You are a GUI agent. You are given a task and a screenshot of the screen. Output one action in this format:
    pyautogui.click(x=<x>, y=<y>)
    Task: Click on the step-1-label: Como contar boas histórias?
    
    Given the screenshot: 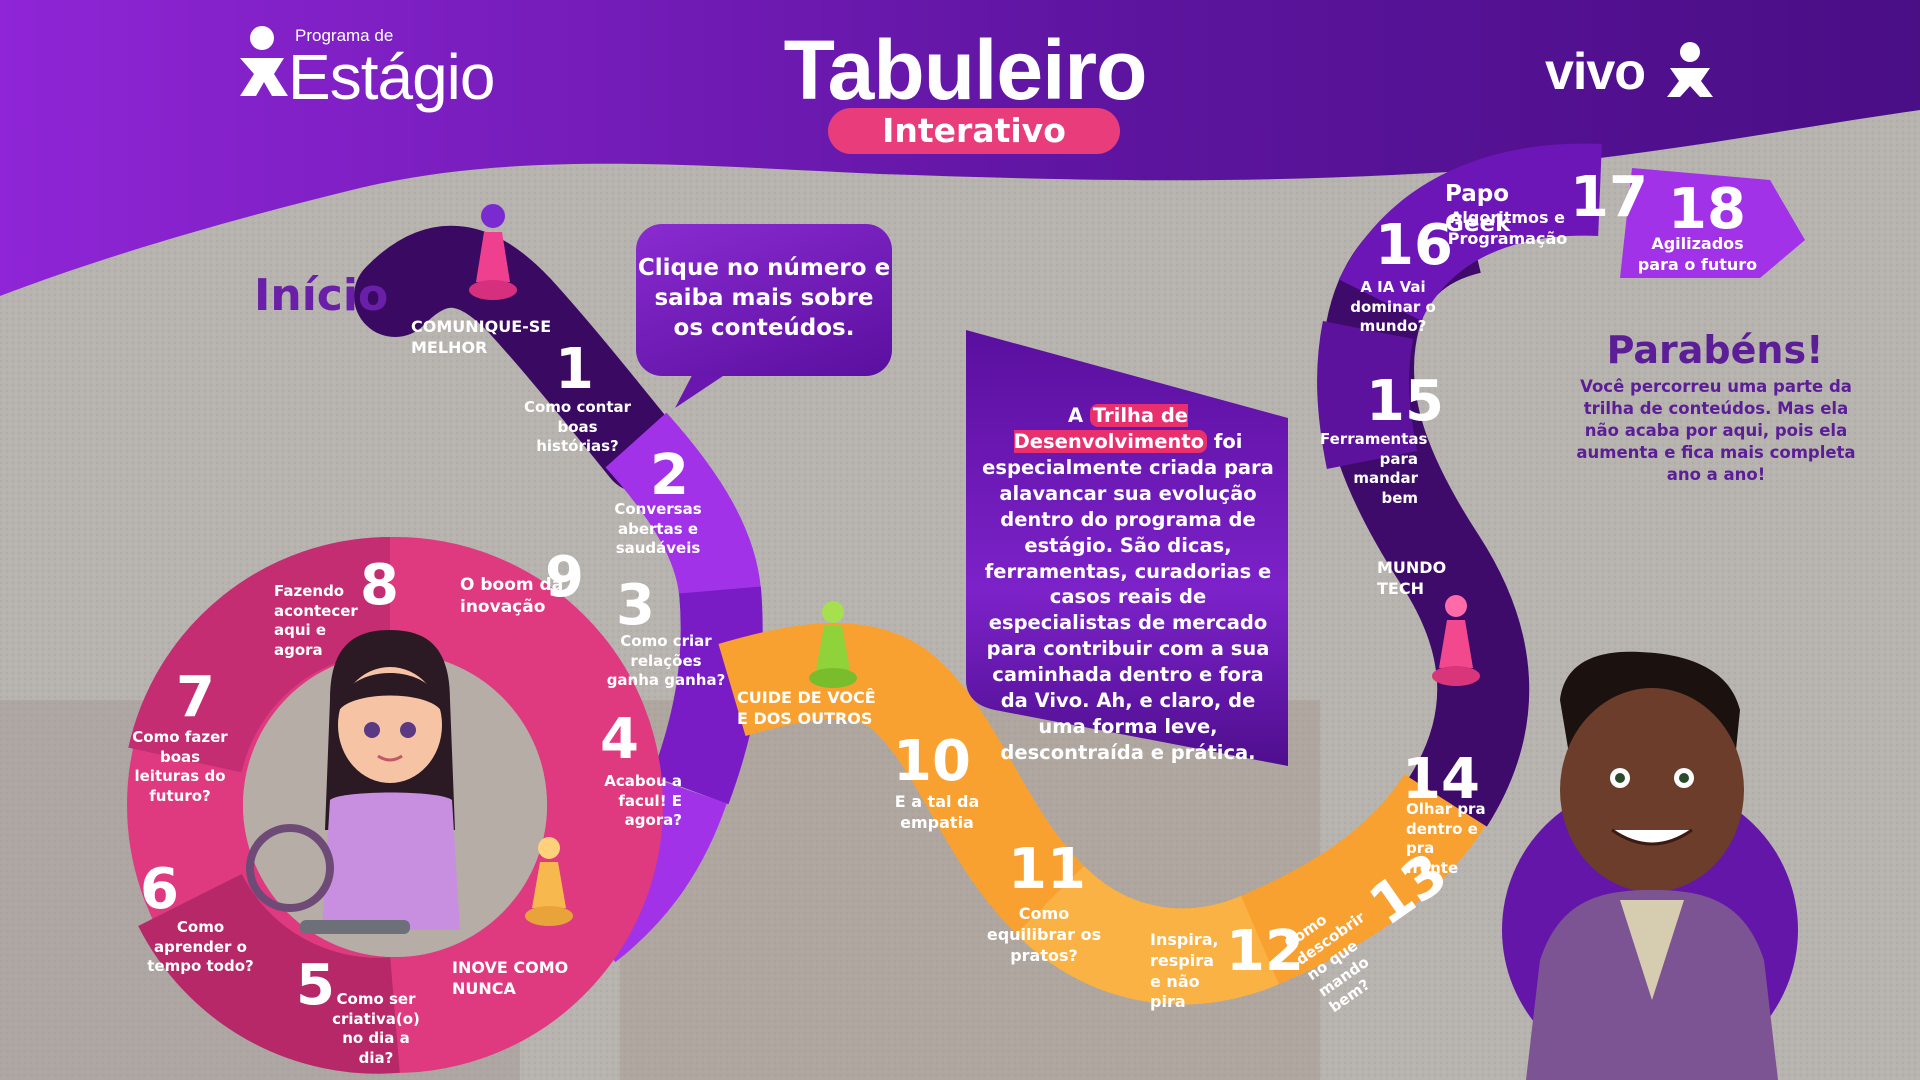 What is the action you would take?
    pyautogui.click(x=577, y=426)
    